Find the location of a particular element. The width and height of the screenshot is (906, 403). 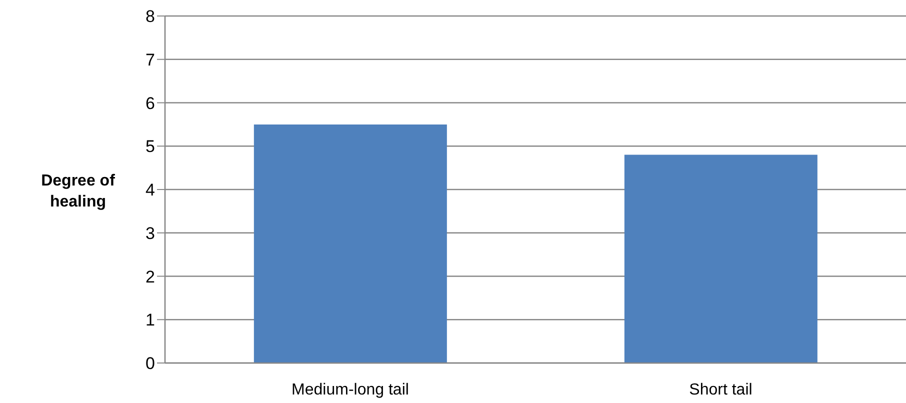

y-tick-label: 1 is located at coordinates (150, 320).